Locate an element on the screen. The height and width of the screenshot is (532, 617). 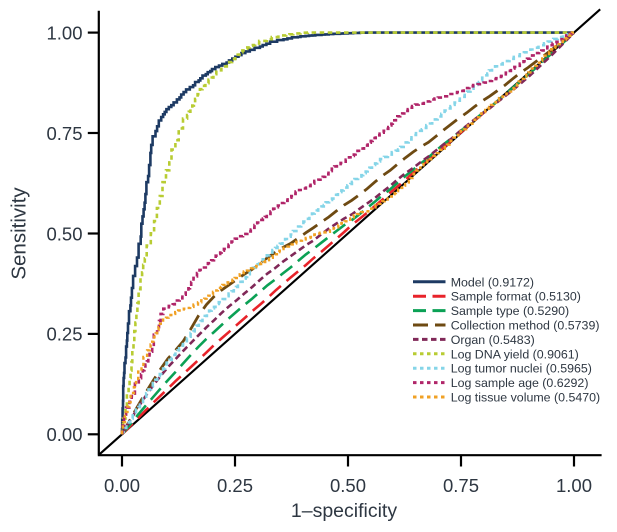
svg-text: Collection method (0.5739) is located at coordinates (525, 326).